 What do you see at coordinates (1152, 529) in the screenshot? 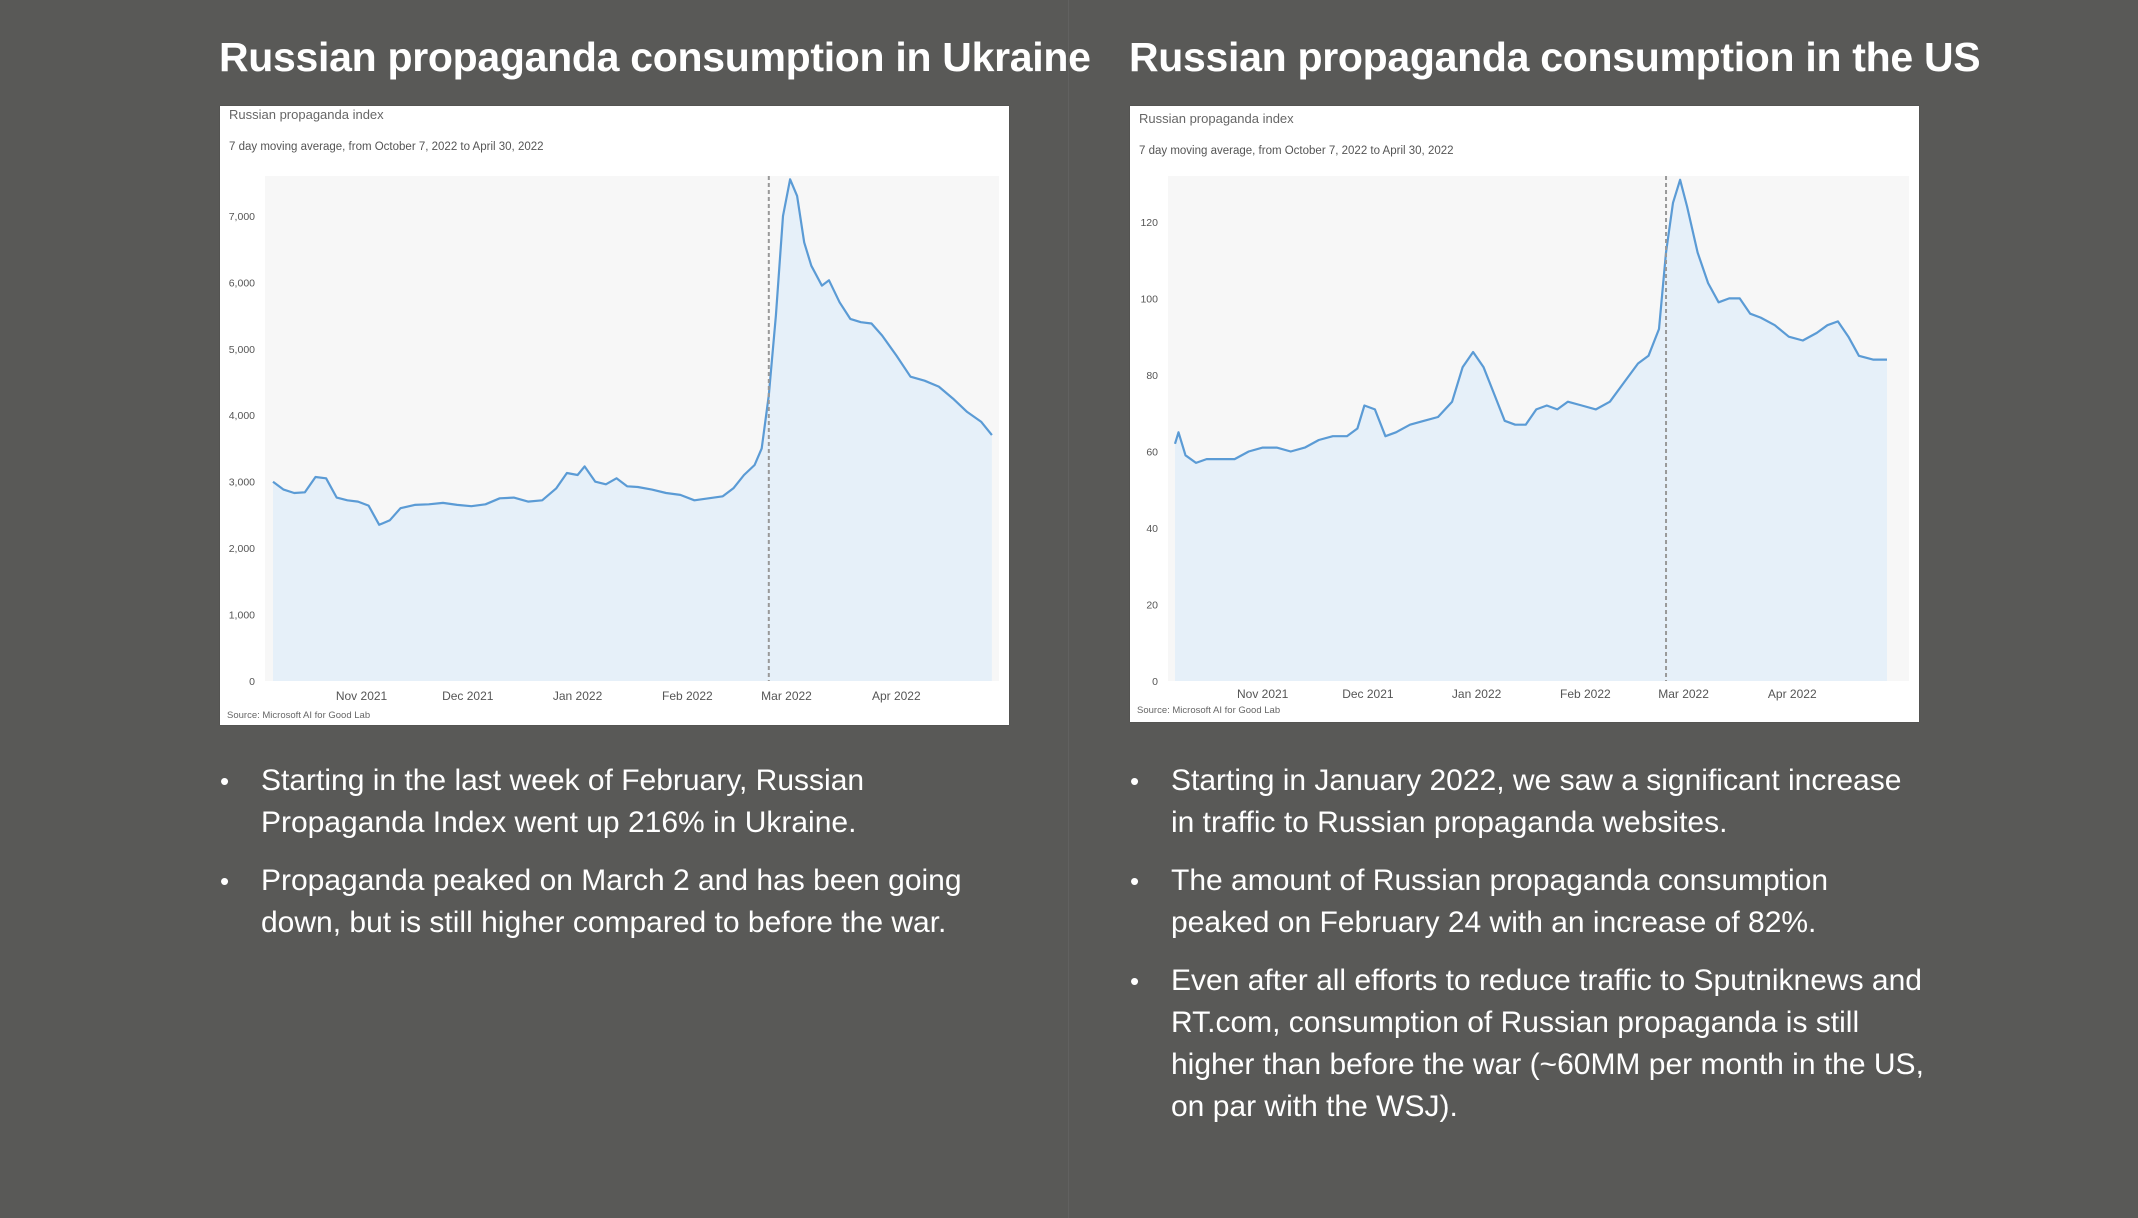
I see `y-tick-label: 40` at bounding box center [1152, 529].